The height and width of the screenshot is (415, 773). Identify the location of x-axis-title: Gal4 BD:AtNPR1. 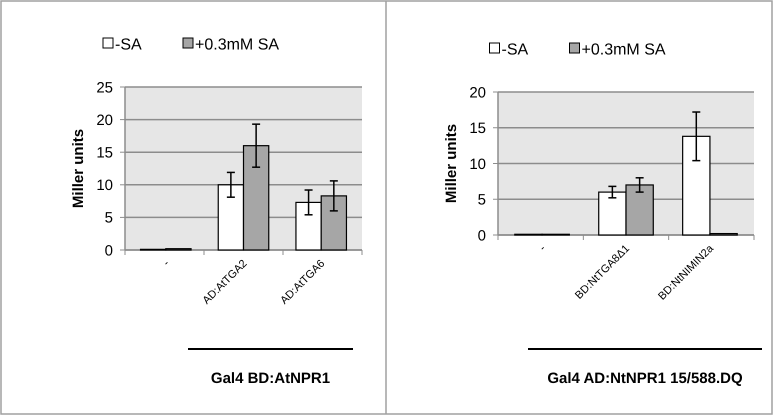
(270, 378).